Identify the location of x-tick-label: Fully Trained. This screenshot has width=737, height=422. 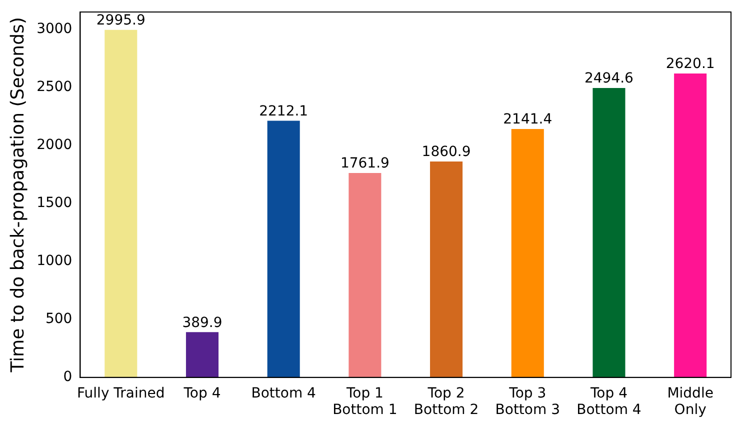
(121, 393).